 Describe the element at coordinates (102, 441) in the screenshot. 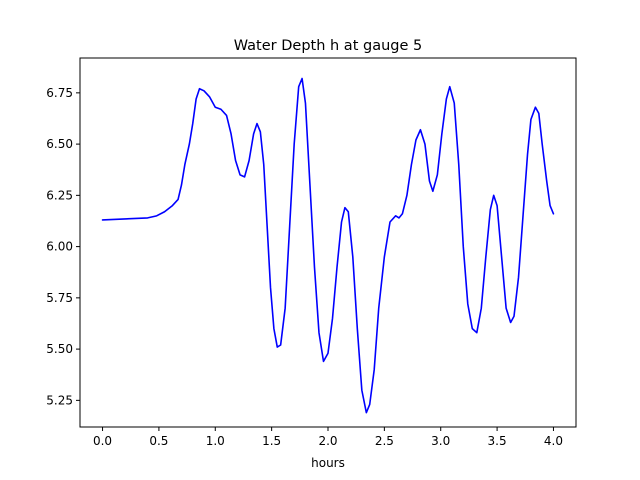

I see `x-tick-label: 0.0` at that location.